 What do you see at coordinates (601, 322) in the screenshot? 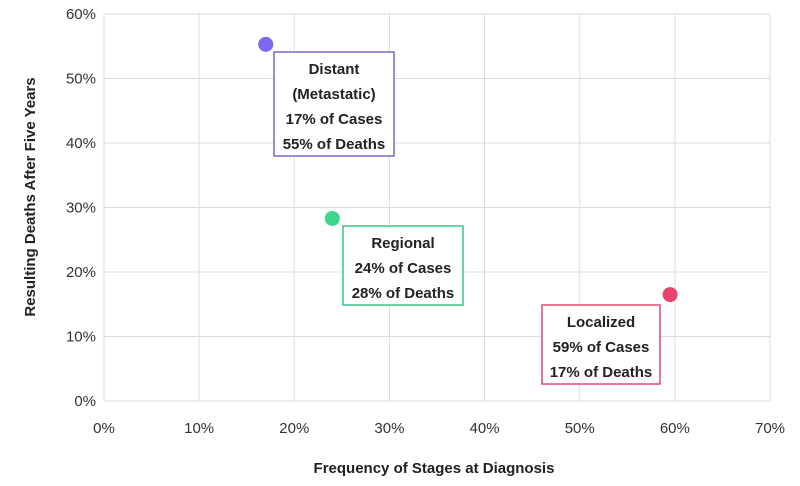
I see `annotation-text: Localized` at bounding box center [601, 322].